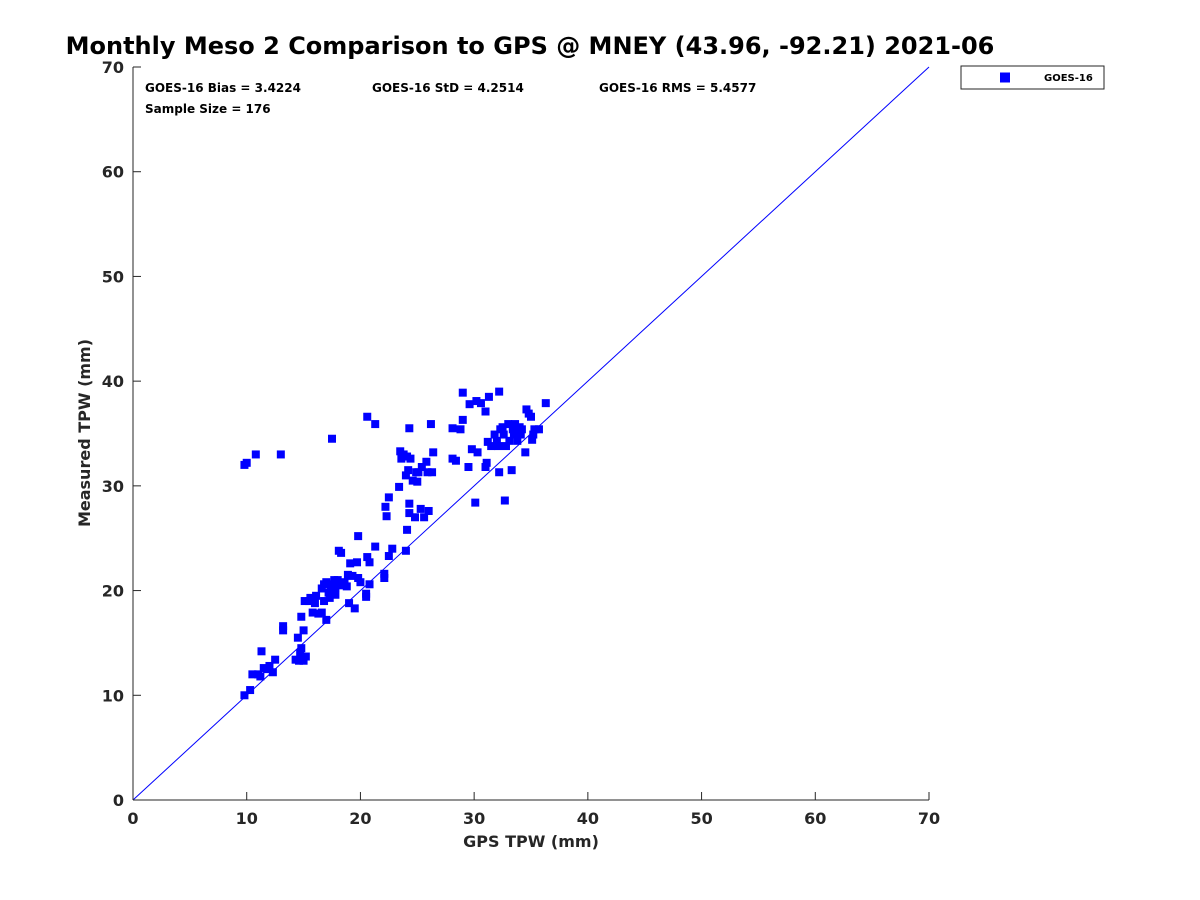  What do you see at coordinates (113, 172) in the screenshot?
I see `y-tick-label: 60` at bounding box center [113, 172].